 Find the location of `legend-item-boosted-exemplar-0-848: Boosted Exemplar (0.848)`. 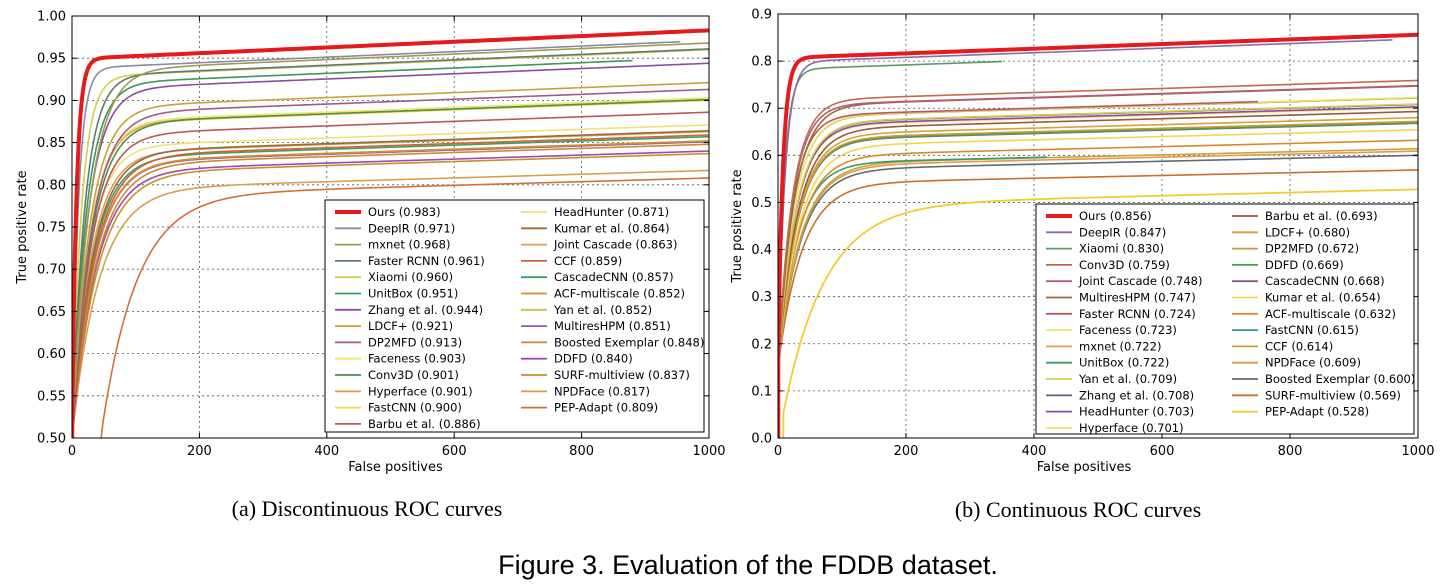

legend-item-boosted-exemplar-0-848: Boosted Exemplar (0.848) is located at coordinates (612, 342).